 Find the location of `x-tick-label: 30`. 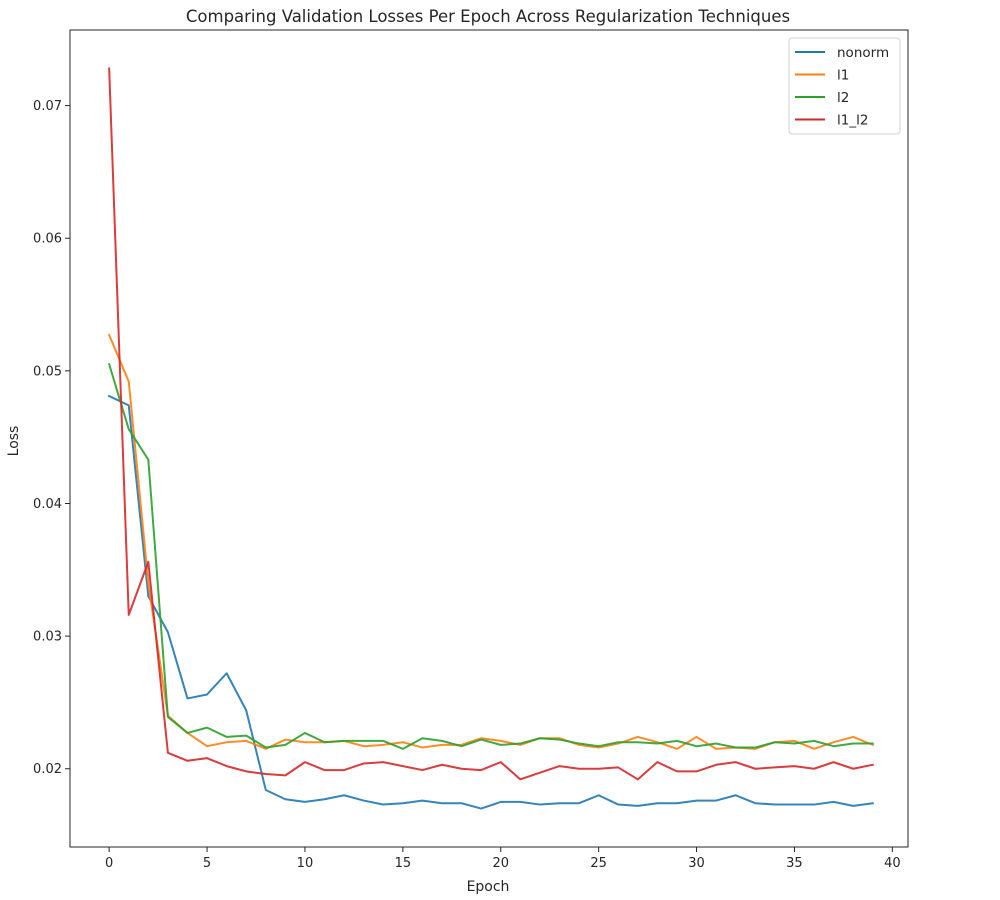

x-tick-label: 30 is located at coordinates (696, 863).